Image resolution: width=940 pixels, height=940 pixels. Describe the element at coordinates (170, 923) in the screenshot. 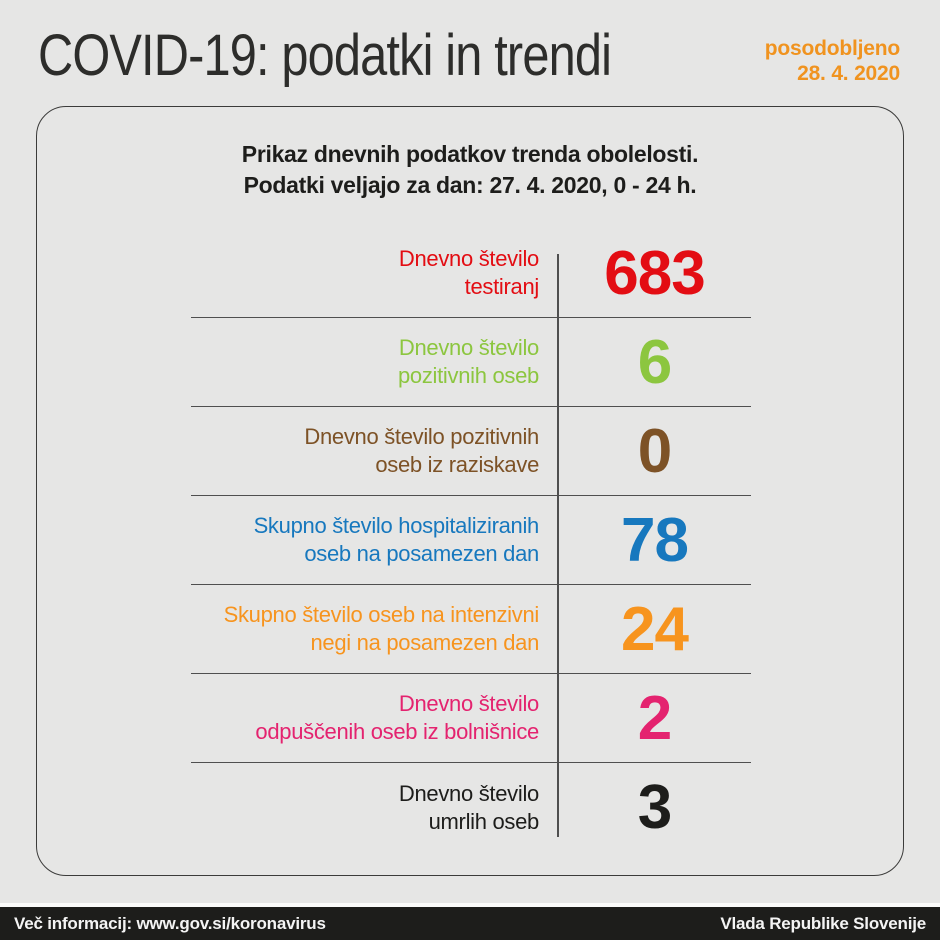

I see `footer-info-link: Več informacij: www.gov.si/koronavirus` at that location.